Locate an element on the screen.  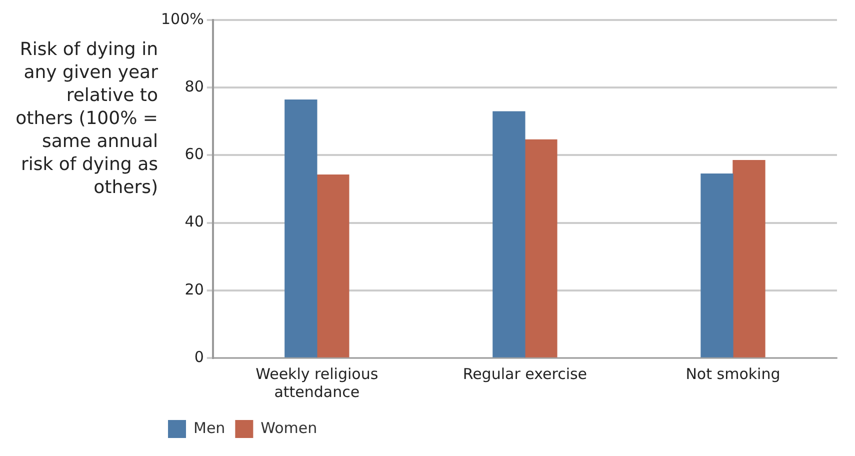
x-tick-label: Not smoking is located at coordinates (733, 373).